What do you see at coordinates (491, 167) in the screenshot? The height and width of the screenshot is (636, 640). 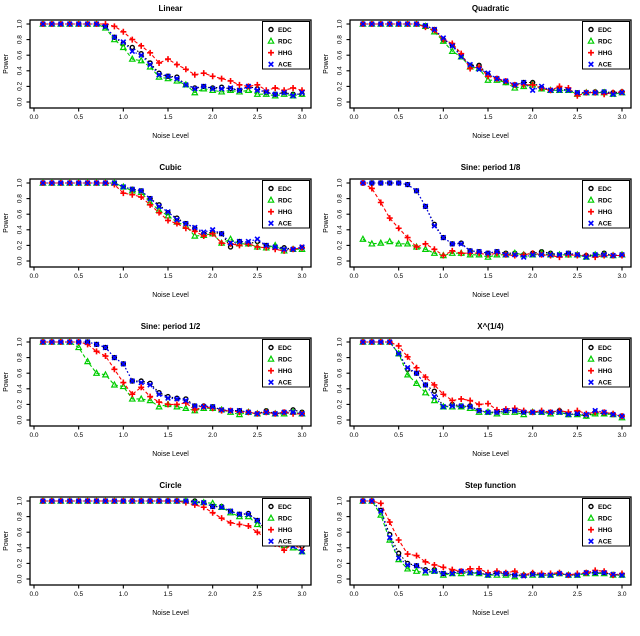 I see `chart-title: Sine: period 1/8` at bounding box center [491, 167].